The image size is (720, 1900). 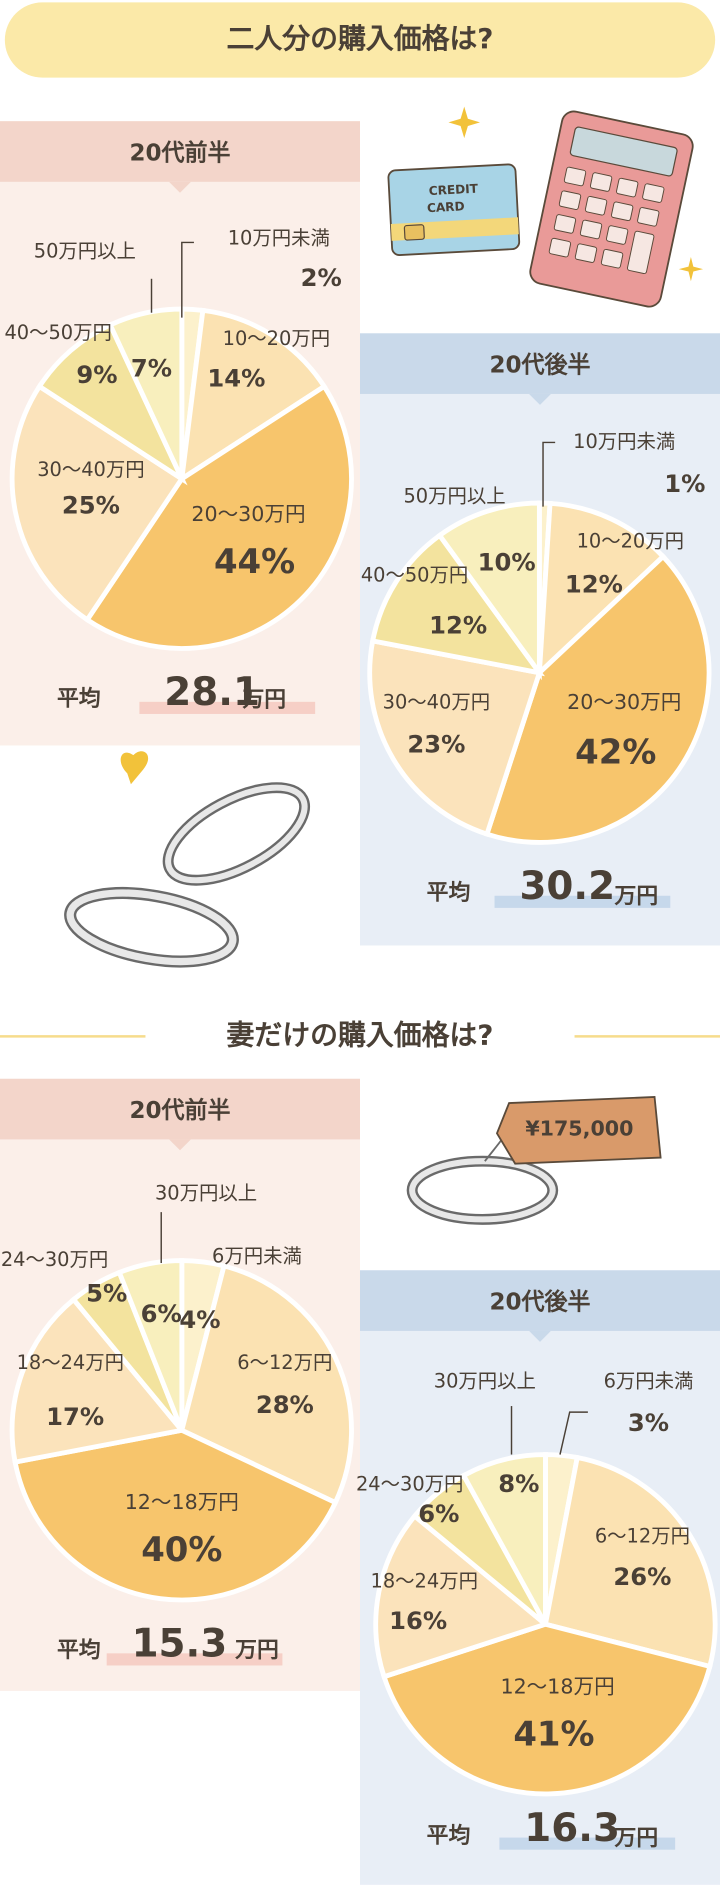 What do you see at coordinates (96, 374) in the screenshot?
I see `slice-value: 9%` at bounding box center [96, 374].